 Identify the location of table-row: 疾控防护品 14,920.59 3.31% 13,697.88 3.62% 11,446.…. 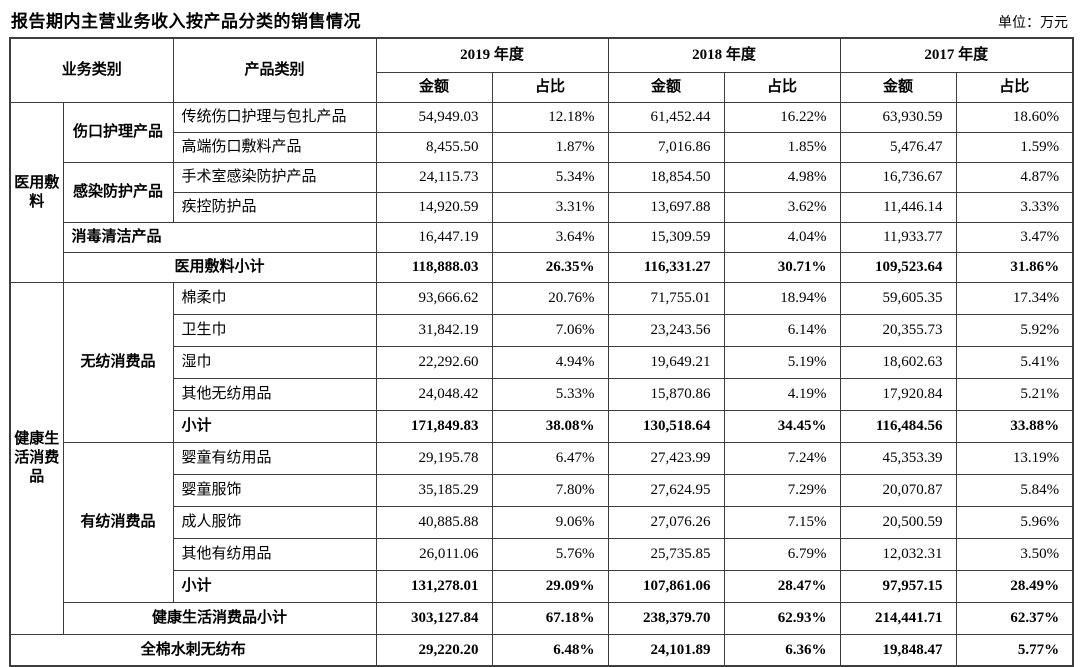
(542, 207).